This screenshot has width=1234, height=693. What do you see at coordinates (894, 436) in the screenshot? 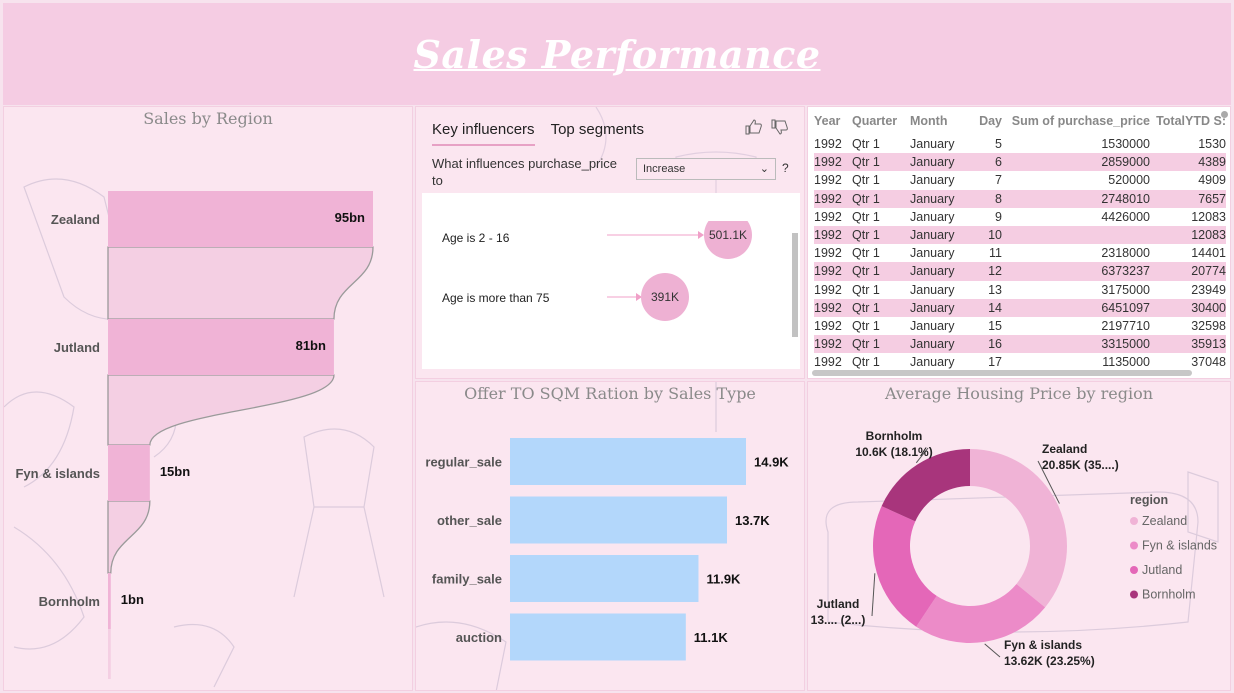
I see `data-label: Bornholm` at bounding box center [894, 436].